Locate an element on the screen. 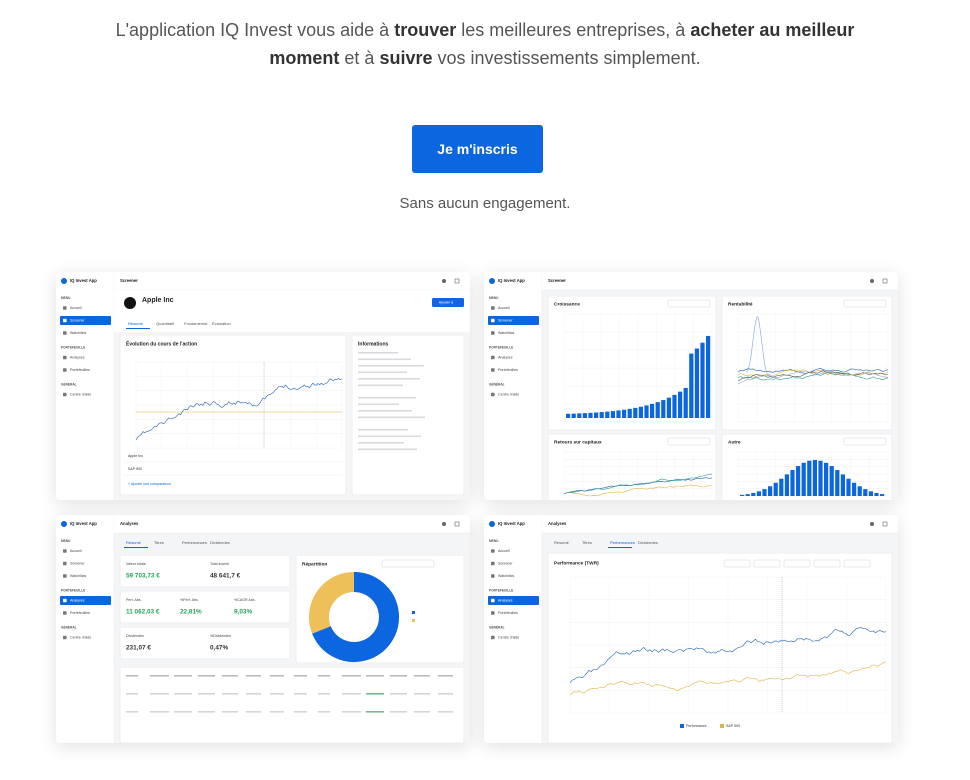 Image resolution: width=970 pixels, height=780 pixels. action-button is located at coordinates (448, 302).